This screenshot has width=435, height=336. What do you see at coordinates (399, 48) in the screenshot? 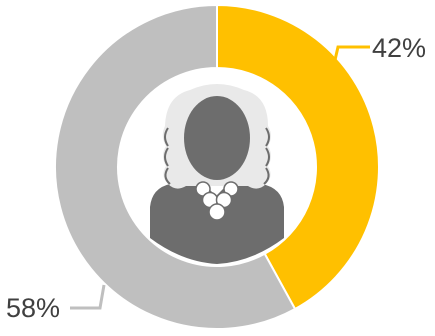
I see `data-label-42: 42%` at bounding box center [399, 48].